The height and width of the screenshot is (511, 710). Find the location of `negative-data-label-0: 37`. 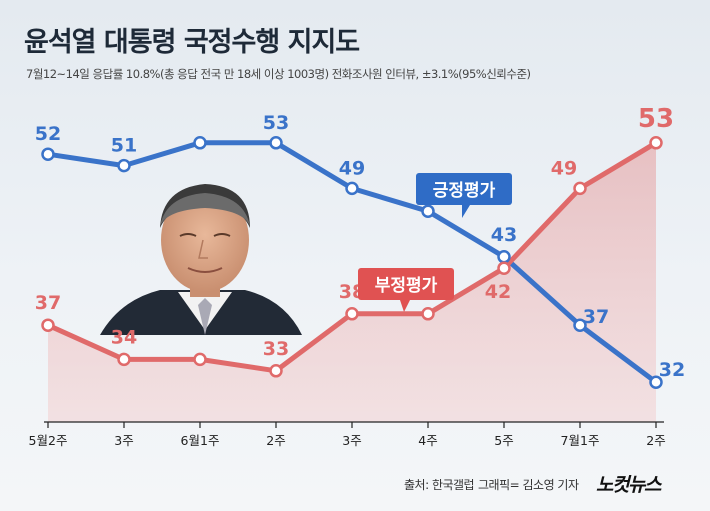

negative-data-label-0: 37 is located at coordinates (48, 303).